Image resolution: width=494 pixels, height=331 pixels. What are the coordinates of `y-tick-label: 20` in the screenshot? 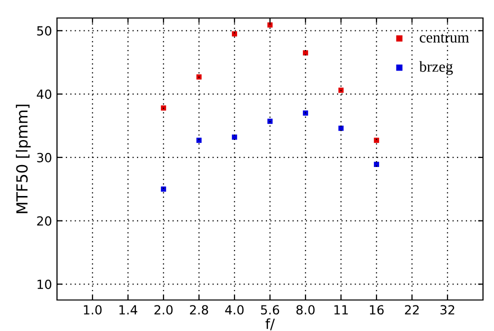 It's located at (44, 221).